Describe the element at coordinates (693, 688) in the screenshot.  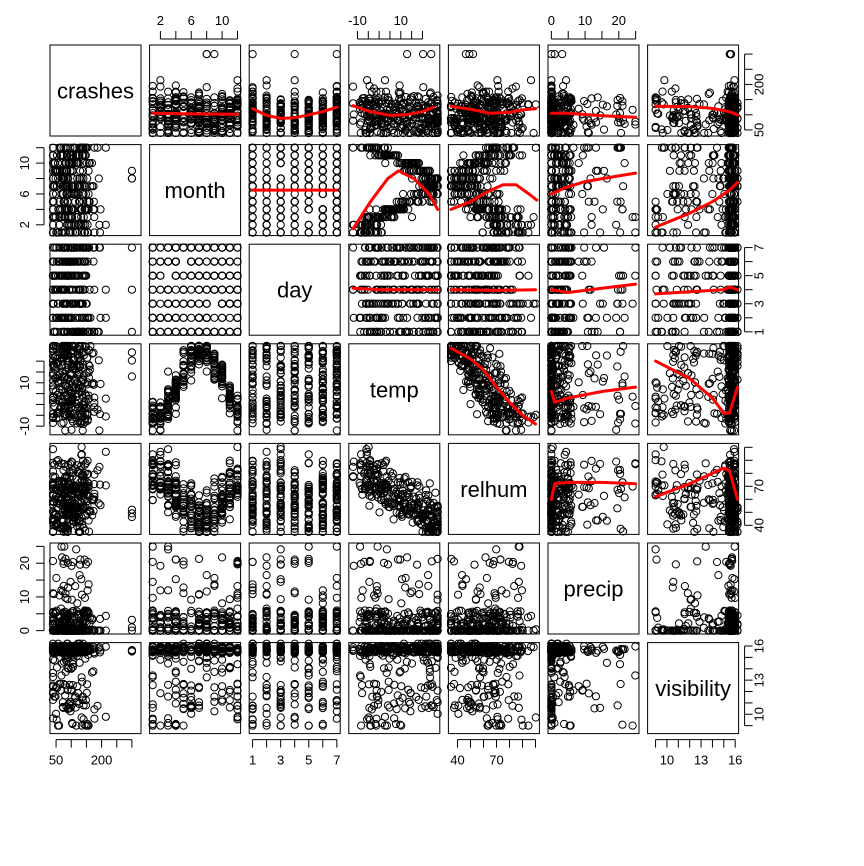
I see `panel-visibility-visibility: visibility` at that location.